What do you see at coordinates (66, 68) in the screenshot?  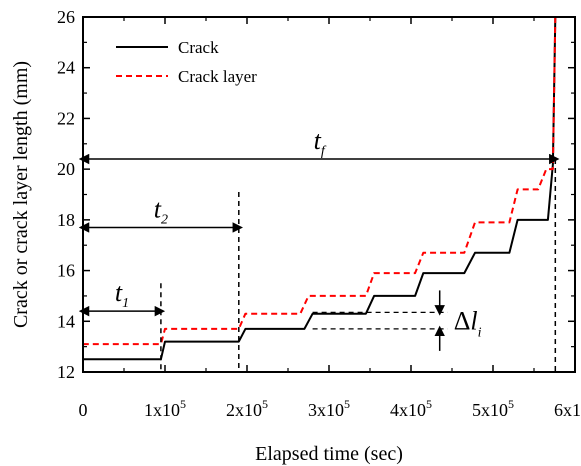 I see `y-tick-label: 24` at bounding box center [66, 68].